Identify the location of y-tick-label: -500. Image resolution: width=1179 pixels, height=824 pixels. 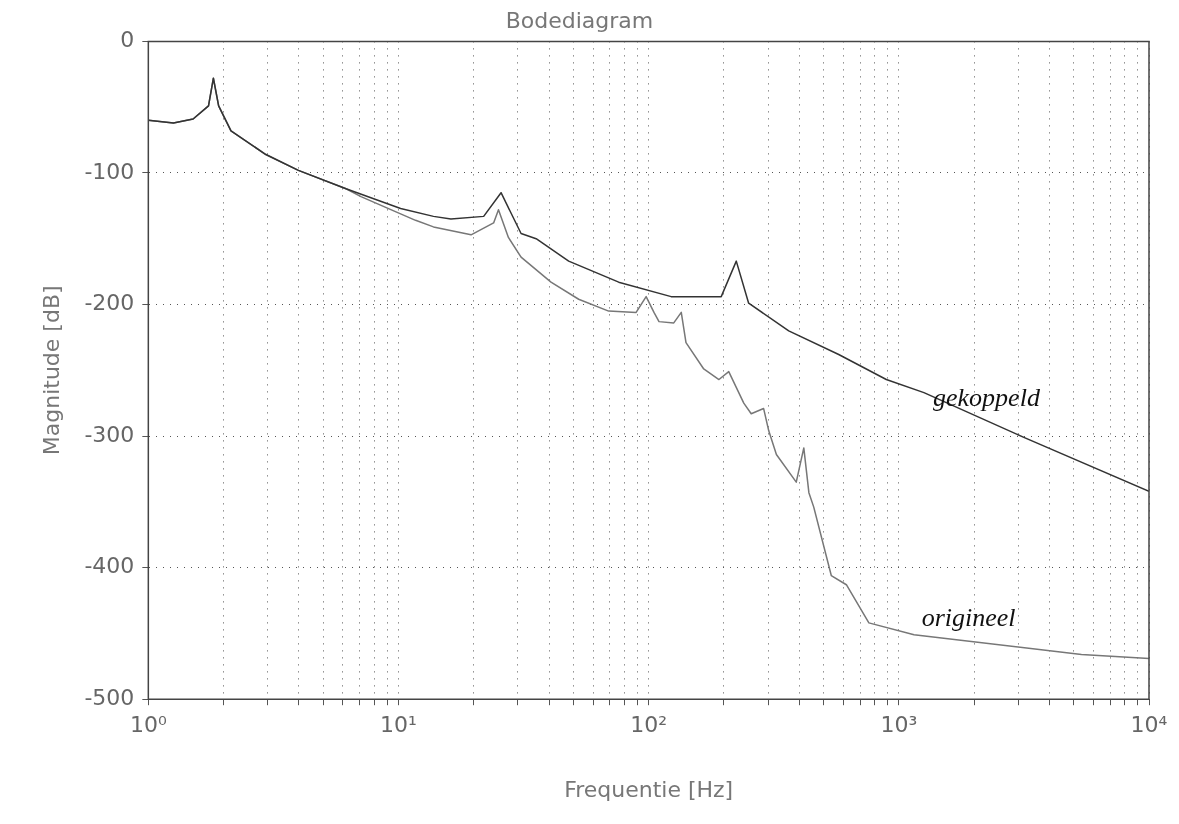
(109, 697).